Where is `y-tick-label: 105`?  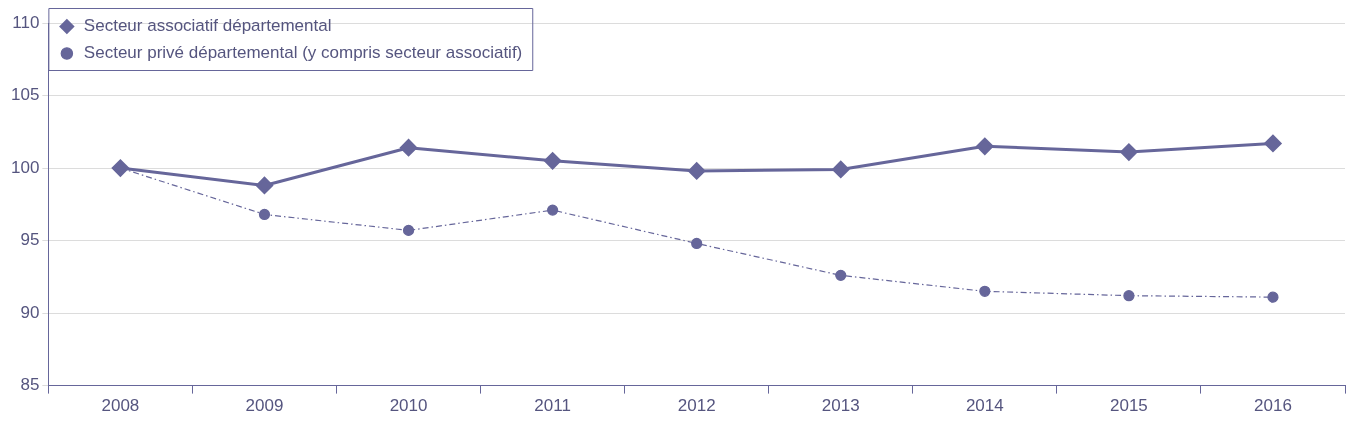 y-tick-label: 105 is located at coordinates (25, 95).